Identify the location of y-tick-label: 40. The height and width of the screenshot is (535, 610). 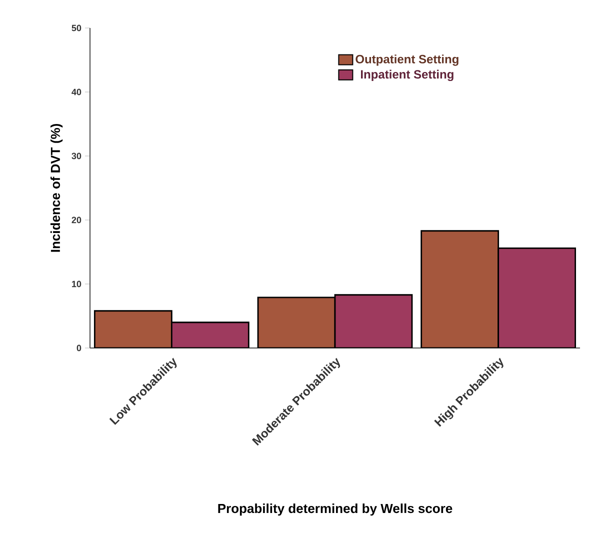
(77, 92).